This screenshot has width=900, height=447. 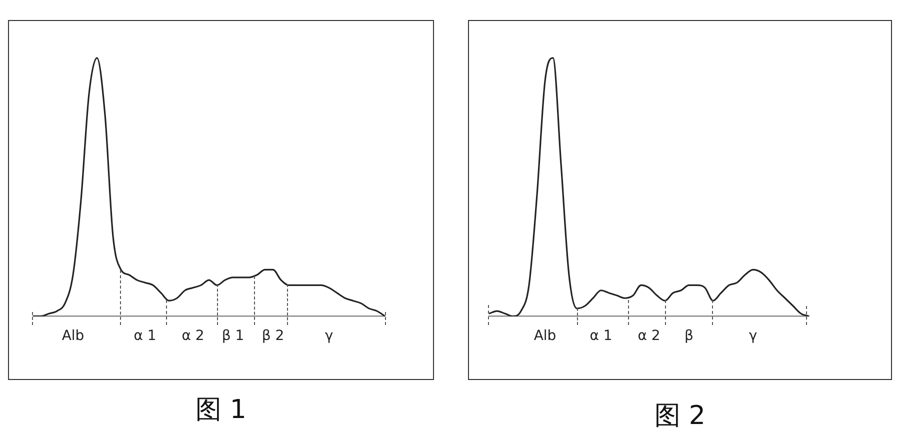 I want to click on x-tick-label: β 1, so click(x=233, y=336).